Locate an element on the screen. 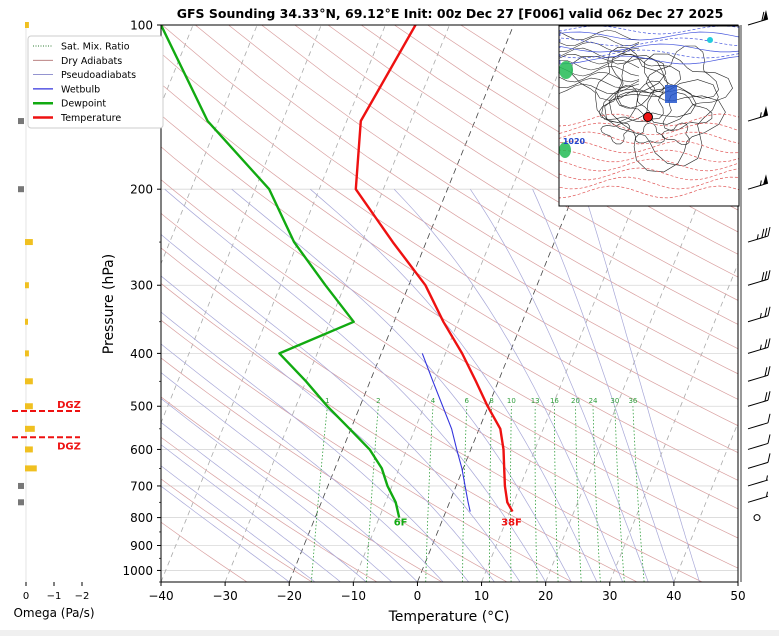 The width and height of the screenshot is (779, 636). x-tick-label: 50 is located at coordinates (737, 596).